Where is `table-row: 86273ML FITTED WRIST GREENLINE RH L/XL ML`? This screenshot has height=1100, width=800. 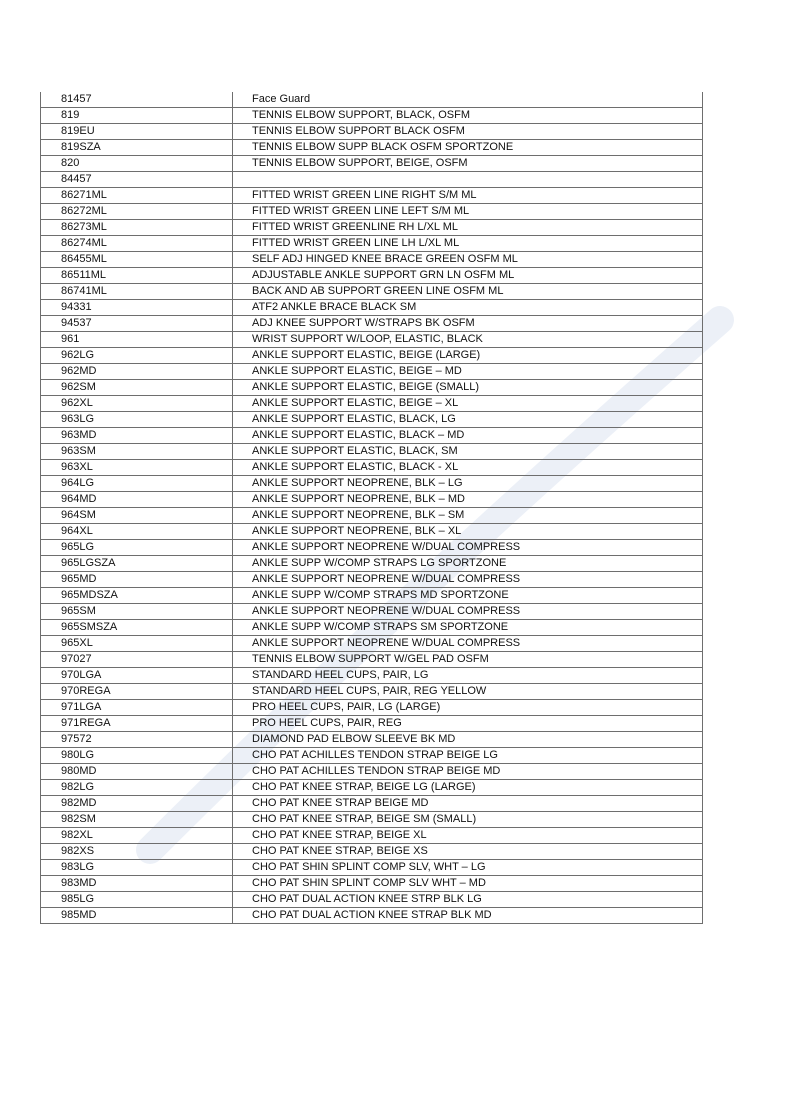
table-row: 86273ML FITTED WRIST GREENLINE RH L/XL ML is located at coordinates (371, 227).